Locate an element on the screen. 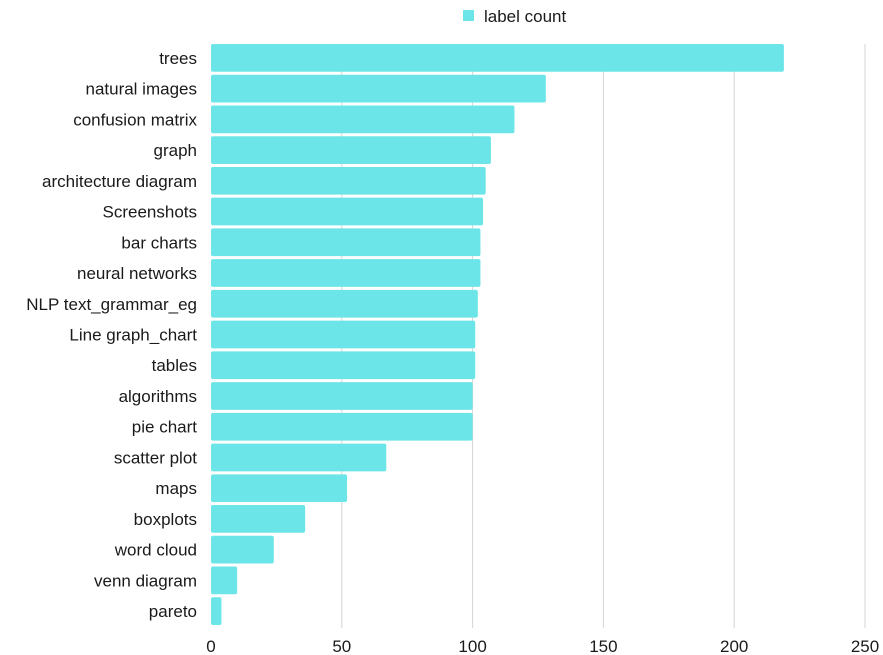  legend-label: label count is located at coordinates (525, 16).